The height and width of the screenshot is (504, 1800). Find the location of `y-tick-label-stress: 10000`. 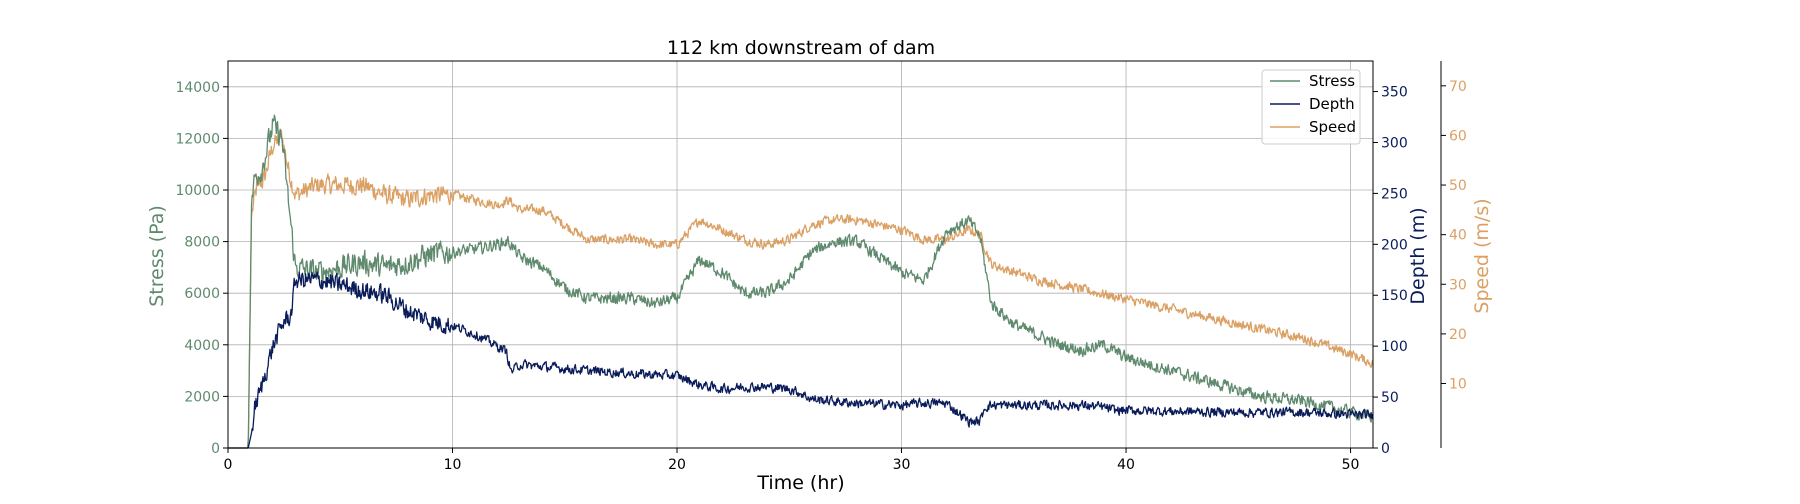

y-tick-label-stress: 10000 is located at coordinates (197, 191).